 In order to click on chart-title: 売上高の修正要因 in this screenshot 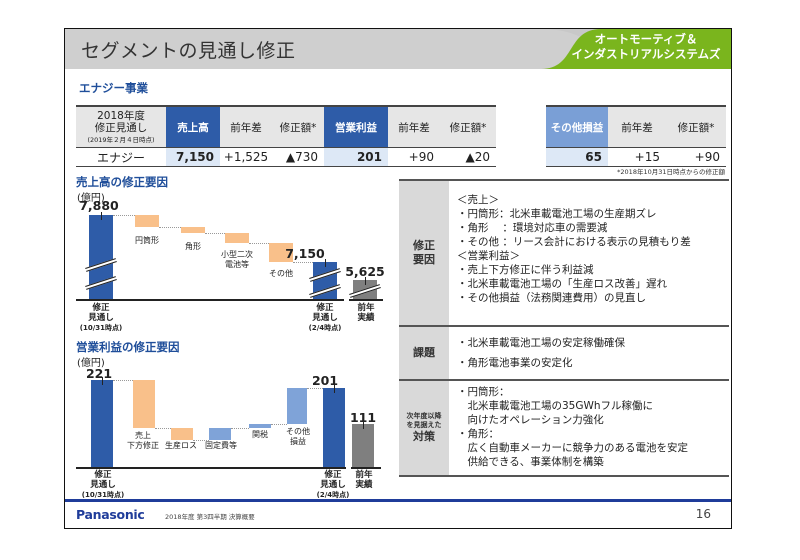, I will do `click(122, 182)`.